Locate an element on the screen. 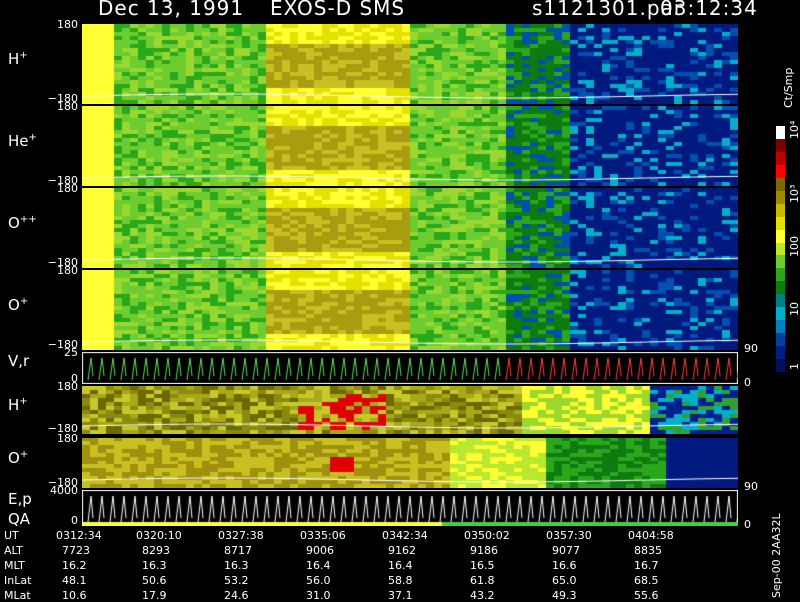 The width and height of the screenshot is (800, 602). ephemeris-cell: 9077 is located at coordinates (566, 550).